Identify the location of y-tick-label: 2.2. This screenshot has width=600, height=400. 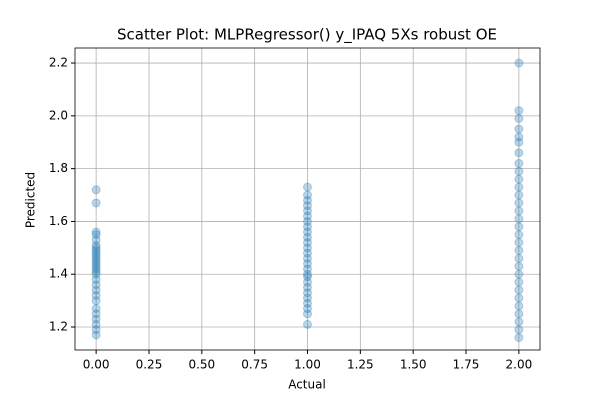
(58, 63).